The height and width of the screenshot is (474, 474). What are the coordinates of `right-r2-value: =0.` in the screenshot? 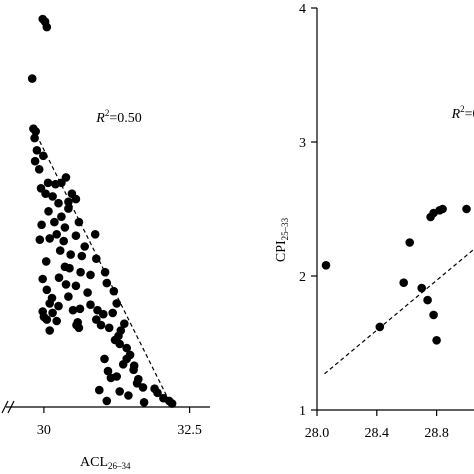 It's located at (469, 114).